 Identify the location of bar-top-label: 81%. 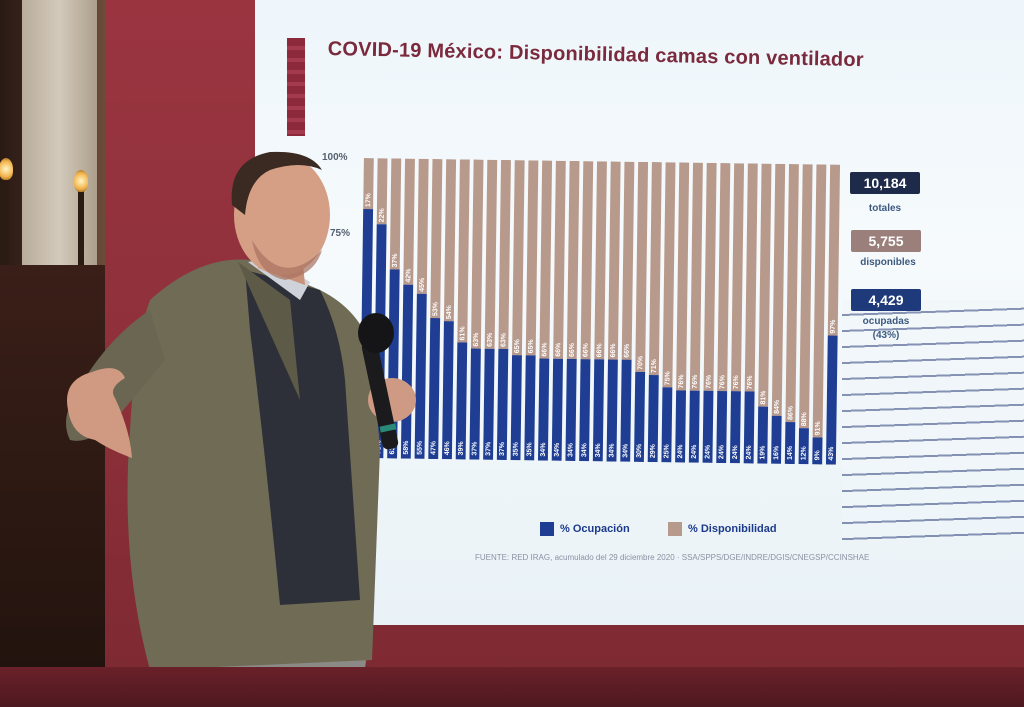
(763, 397).